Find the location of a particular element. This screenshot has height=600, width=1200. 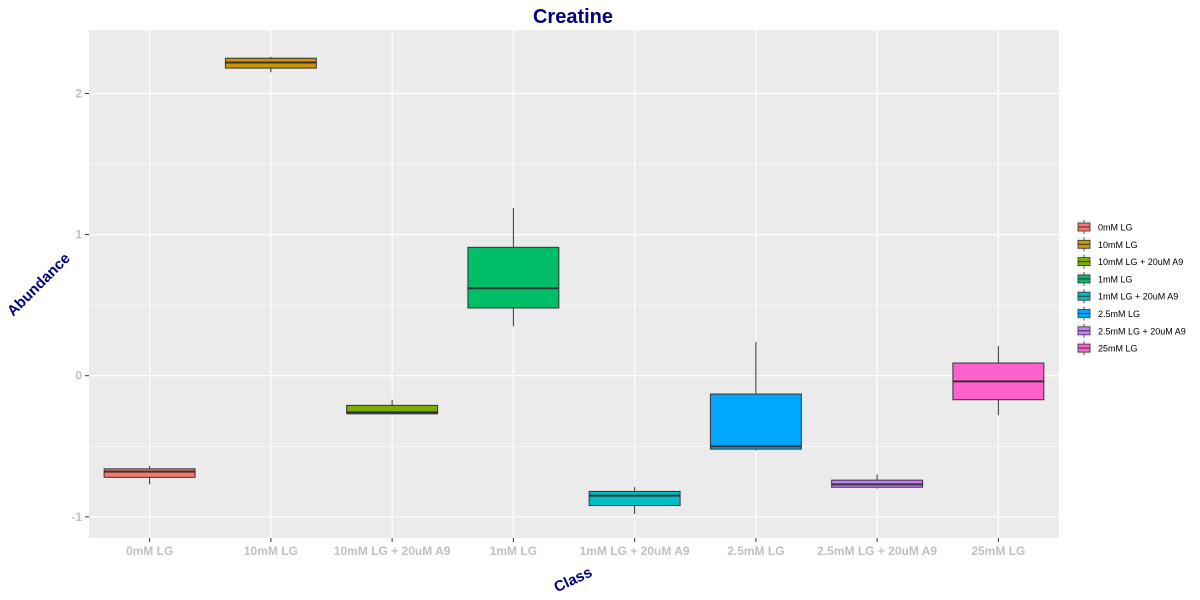

legend-label: 10mM LG + 20uM A9 is located at coordinates (1140, 262).